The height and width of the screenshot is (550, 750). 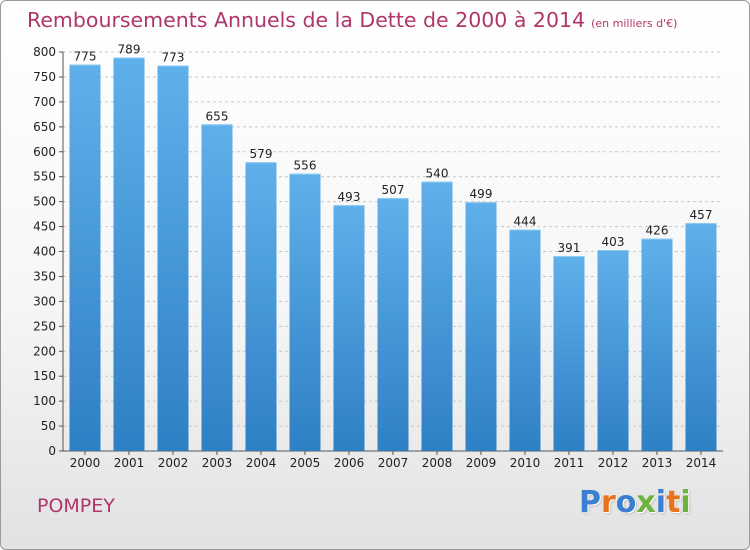 What do you see at coordinates (48, 426) in the screenshot?
I see `y-tick-label: 50` at bounding box center [48, 426].